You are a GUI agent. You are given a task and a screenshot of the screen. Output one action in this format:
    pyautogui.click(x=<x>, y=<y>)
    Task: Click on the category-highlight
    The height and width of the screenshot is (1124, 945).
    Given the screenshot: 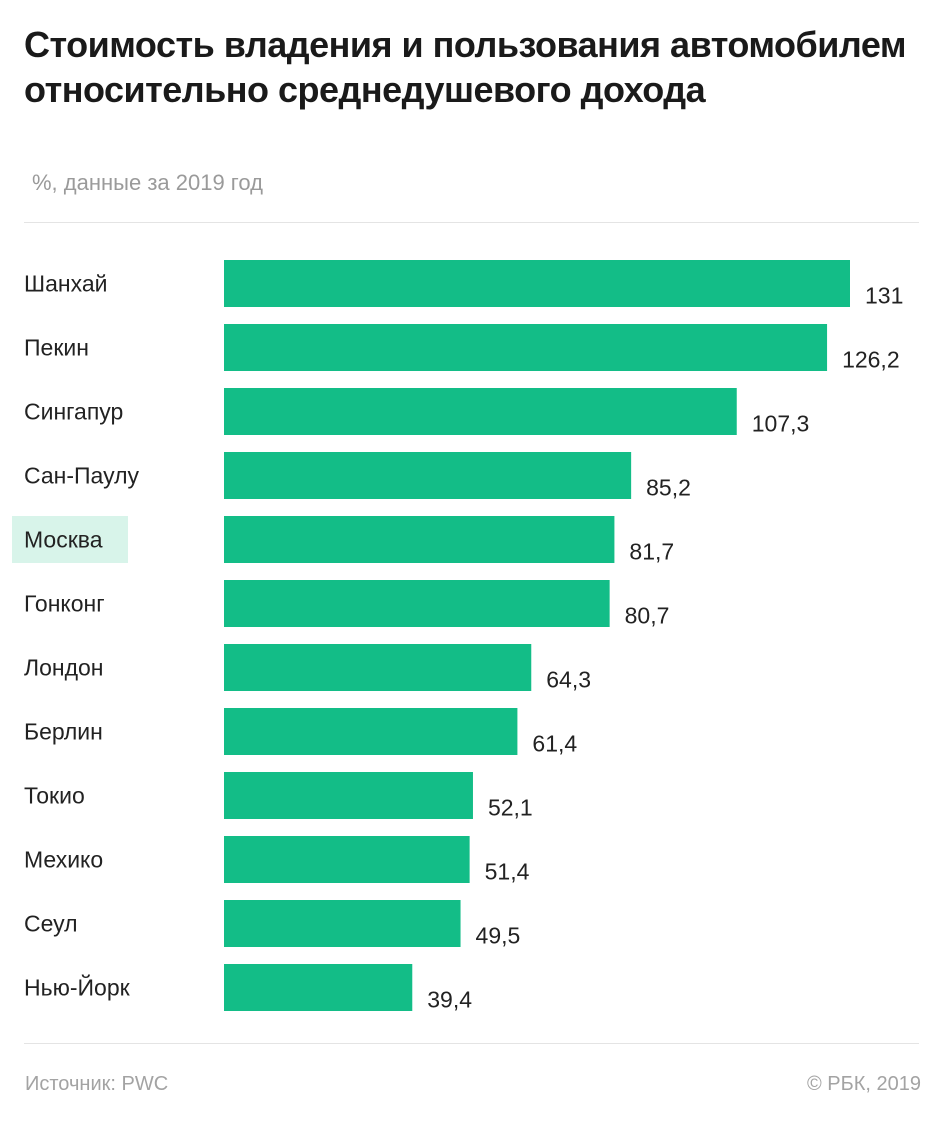 What is the action you would take?
    pyautogui.click(x=70, y=539)
    